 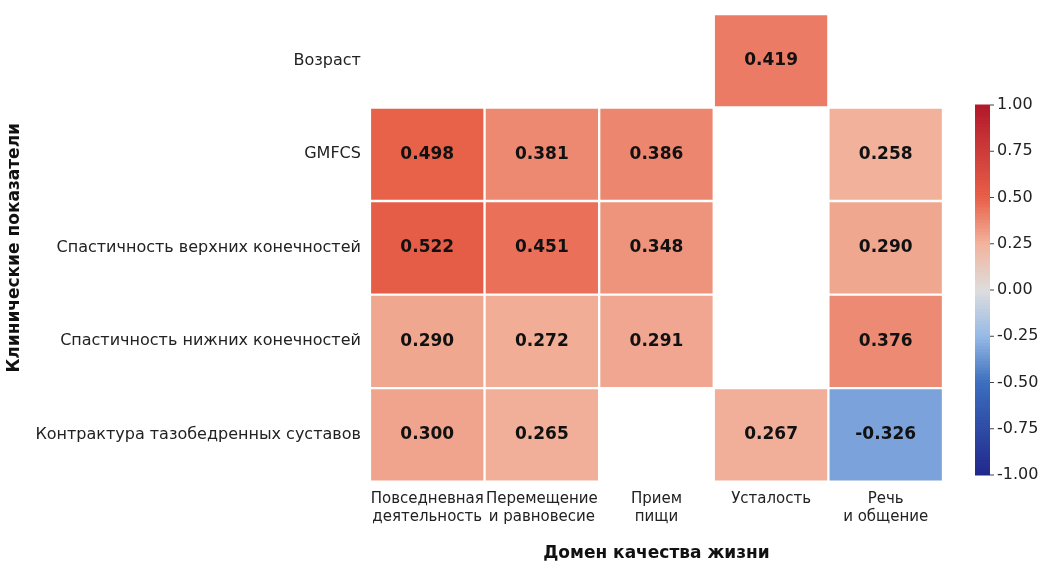 I want to click on color-bar-label: 1.00, so click(x=1015, y=104).